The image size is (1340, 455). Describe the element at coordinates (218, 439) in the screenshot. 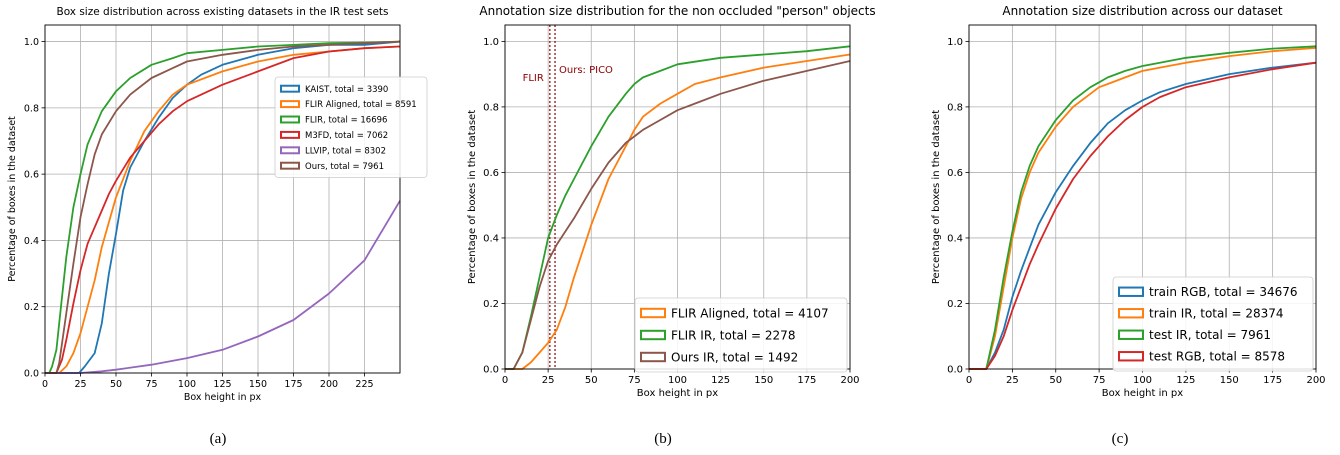

I see `subcaption: (a)` at that location.